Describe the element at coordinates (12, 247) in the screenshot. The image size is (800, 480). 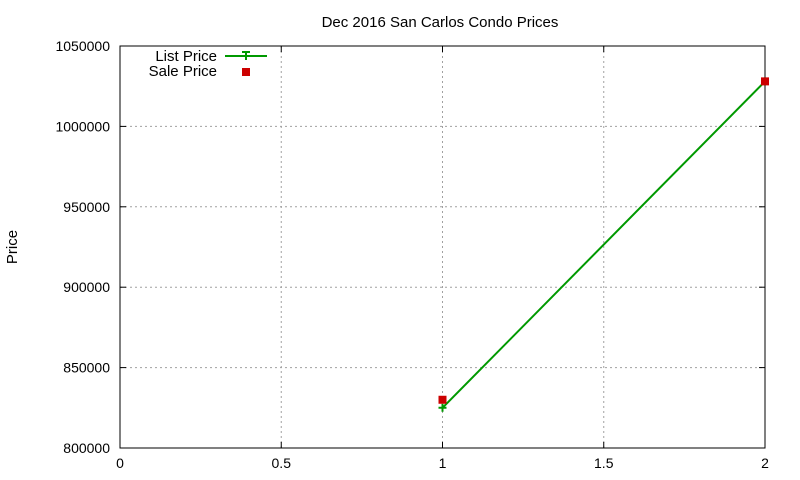
I see `y-axis-label: Price` at that location.